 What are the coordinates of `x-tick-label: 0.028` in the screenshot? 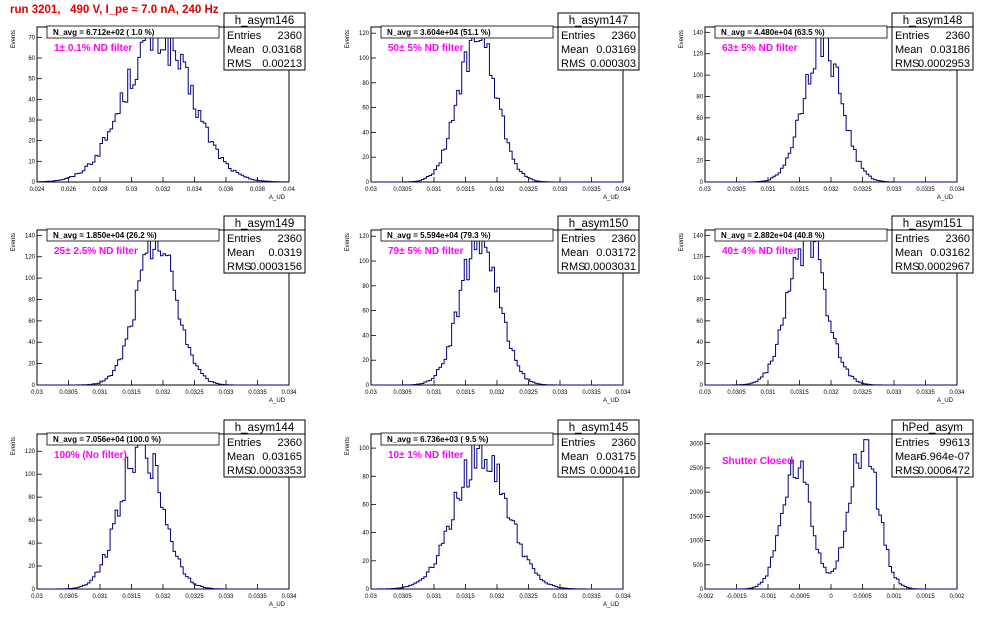 It's located at (100, 190).